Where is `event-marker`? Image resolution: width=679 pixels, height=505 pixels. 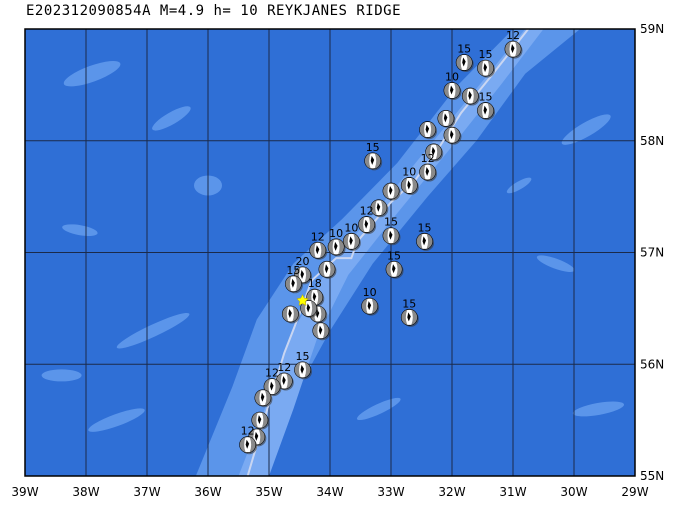 event-marker is located at coordinates (302, 299).